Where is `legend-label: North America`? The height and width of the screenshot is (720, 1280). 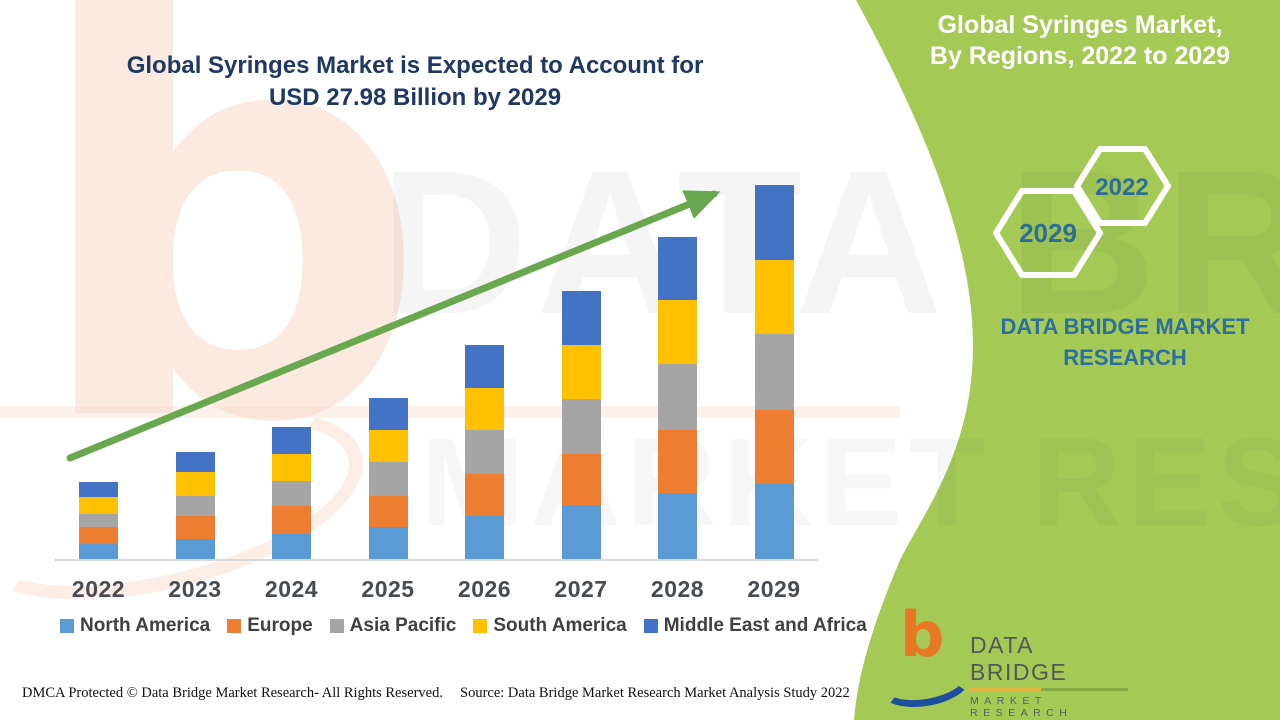 legend-label: North America is located at coordinates (145, 625).